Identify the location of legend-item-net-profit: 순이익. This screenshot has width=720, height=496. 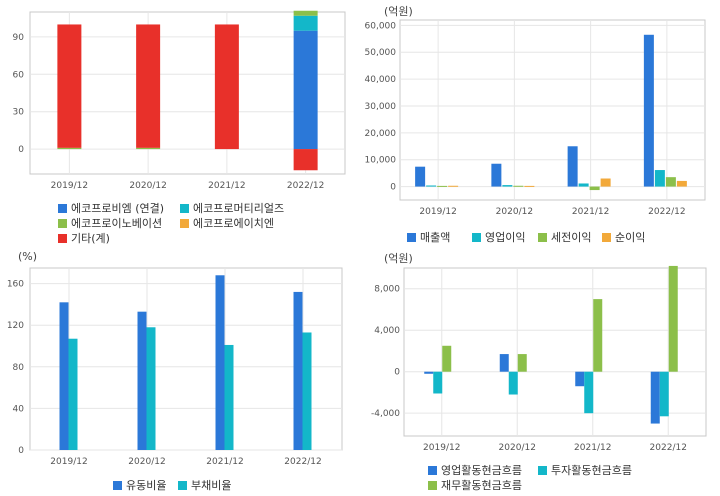
(623, 237).